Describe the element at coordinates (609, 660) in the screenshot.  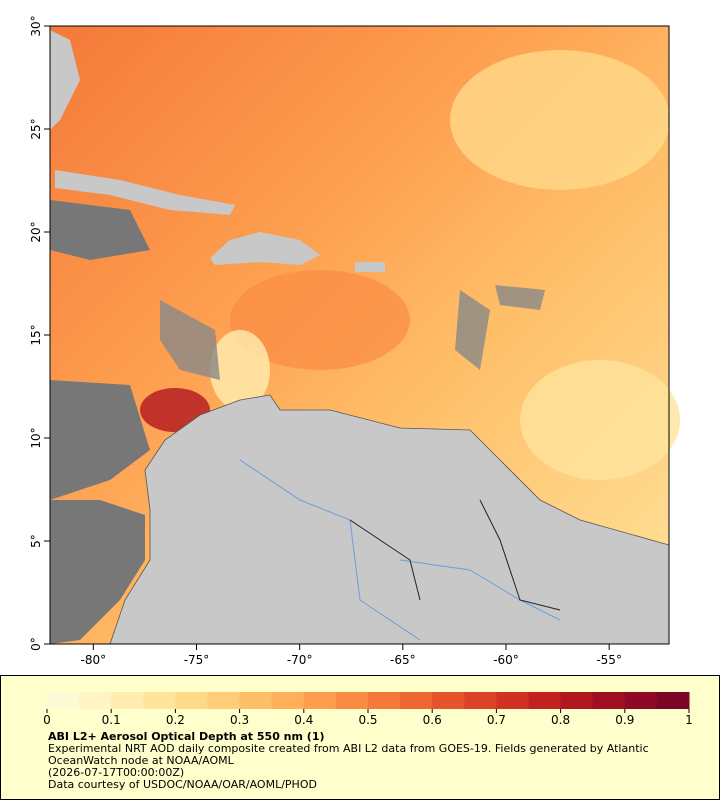
I see `x-tick-label: -55°` at that location.